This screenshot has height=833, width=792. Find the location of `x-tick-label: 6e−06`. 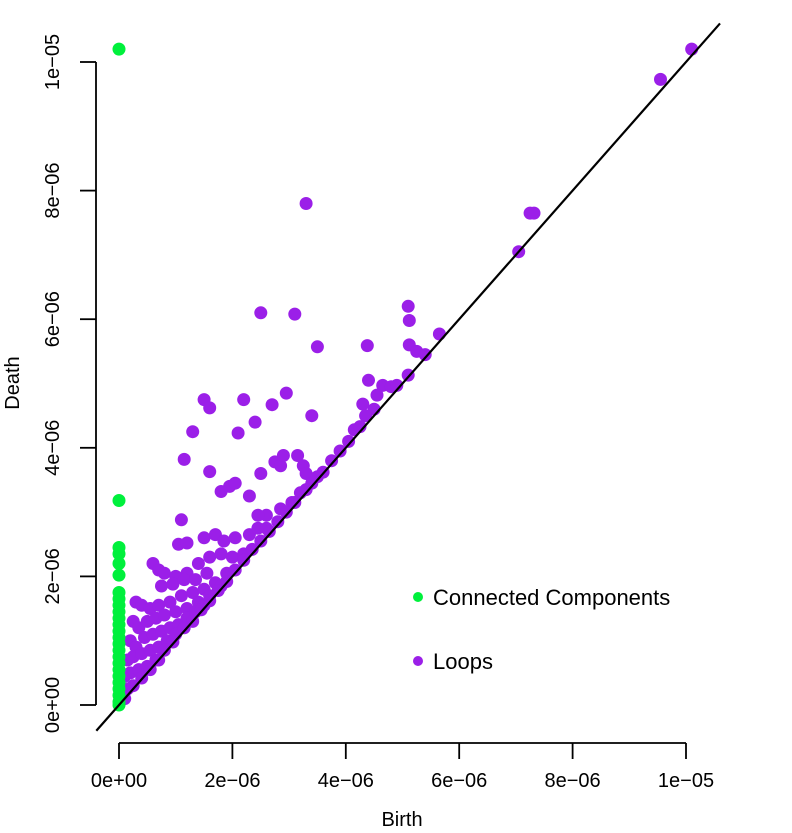

x-tick-label: 6e−06 is located at coordinates (459, 781).